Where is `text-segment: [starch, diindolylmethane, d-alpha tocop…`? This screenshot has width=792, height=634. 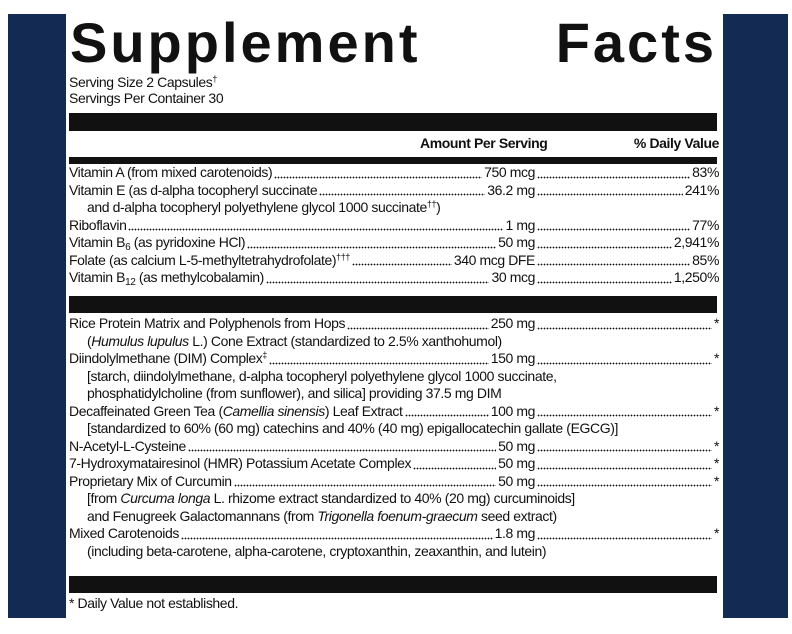
text-segment: [starch, diindolylmethane, d-alpha tocop… is located at coordinates (322, 375).